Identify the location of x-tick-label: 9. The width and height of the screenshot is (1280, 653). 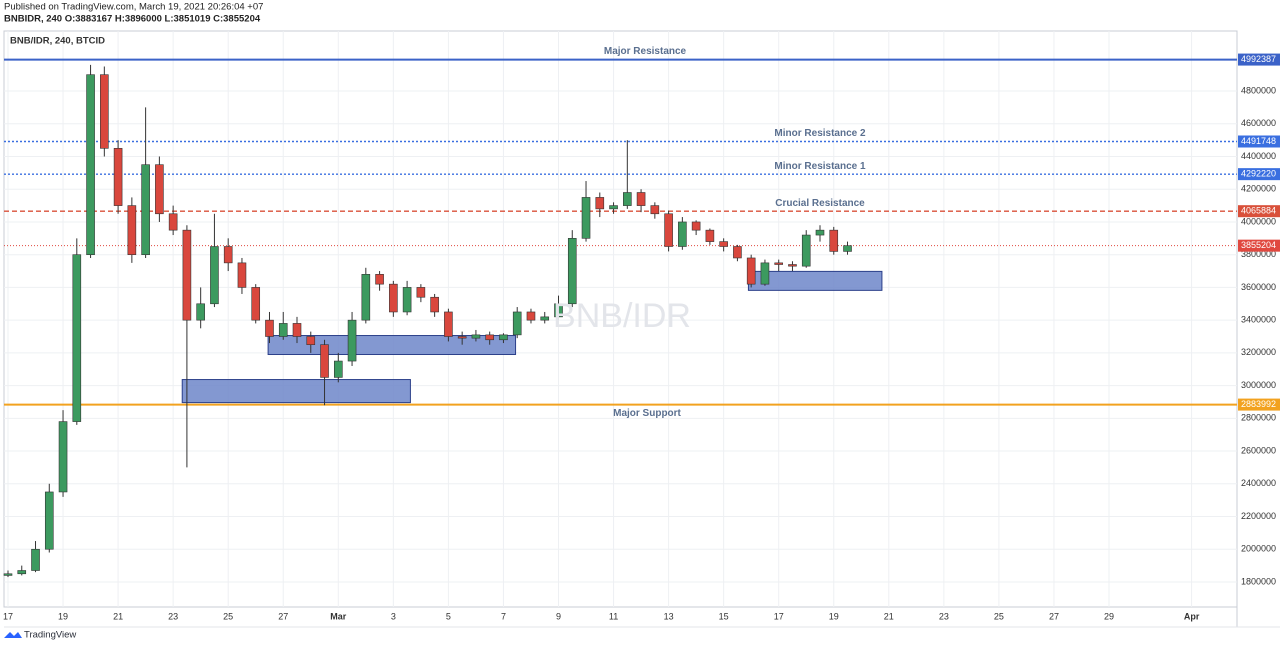
(558, 616).